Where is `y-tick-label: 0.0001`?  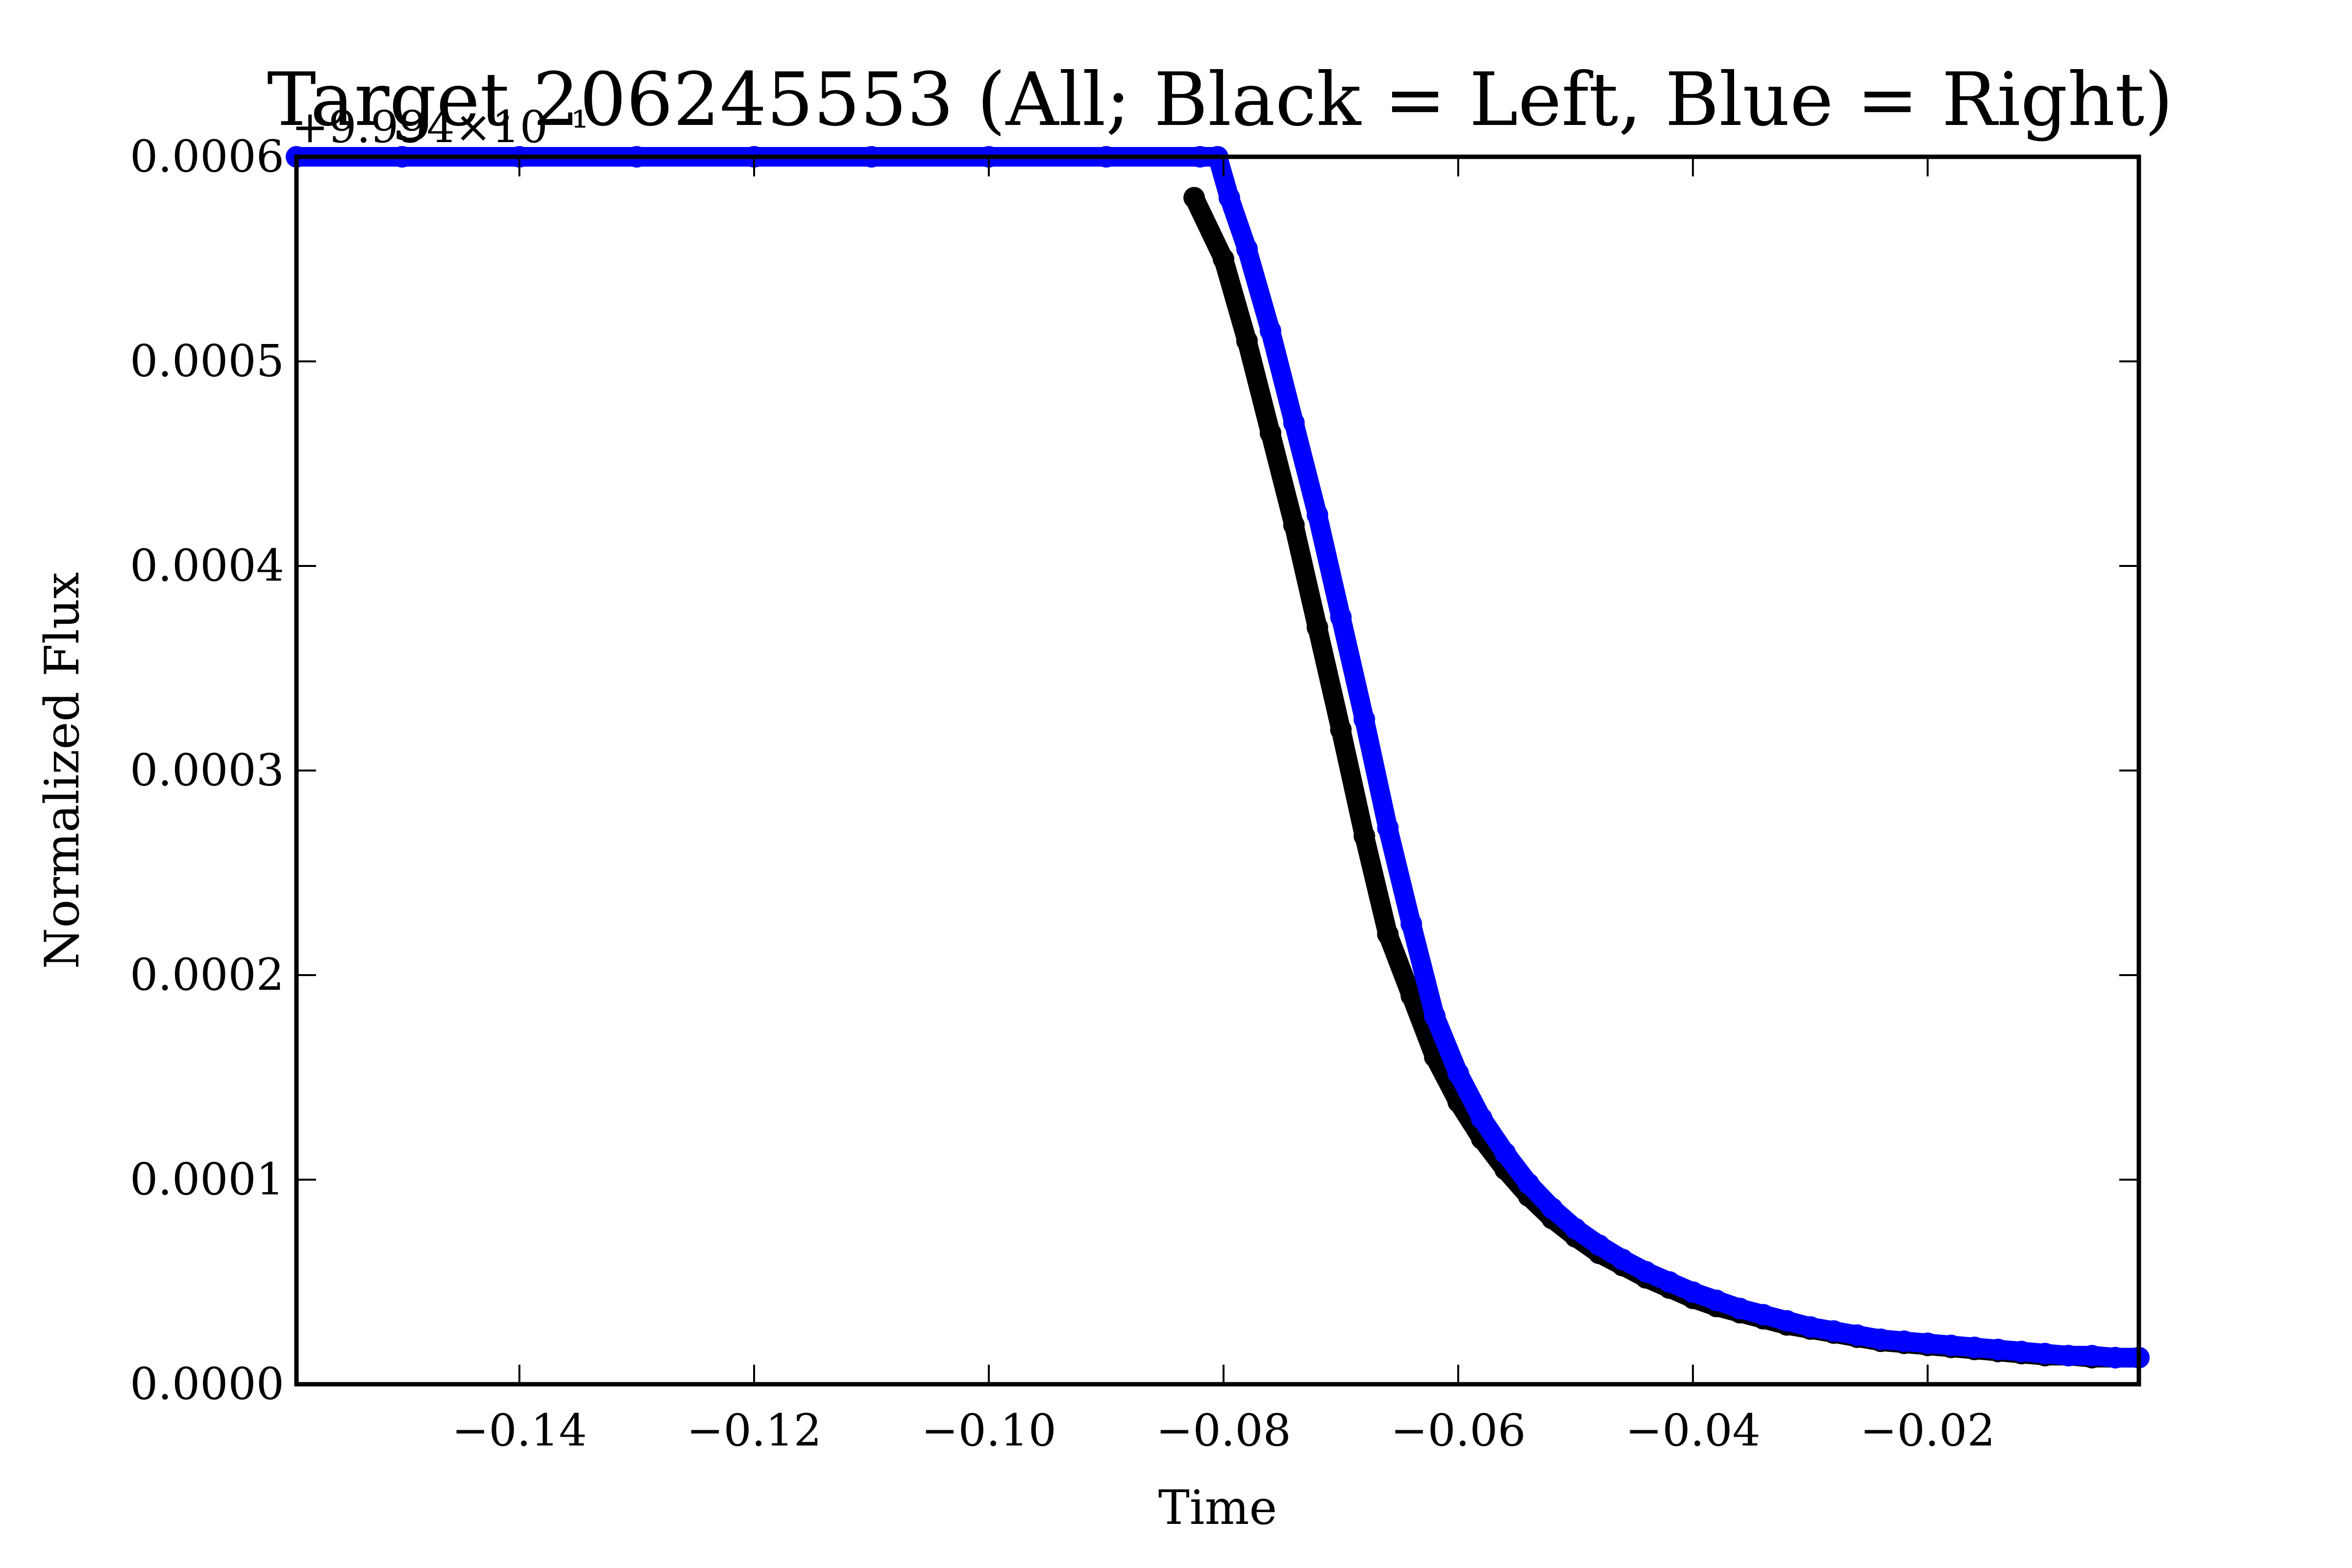 y-tick-label: 0.0001 is located at coordinates (207, 1179).